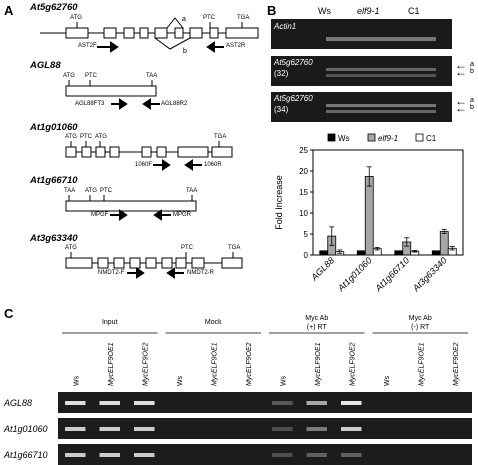  I want to click on y-tick-label: 15, so click(303, 192).